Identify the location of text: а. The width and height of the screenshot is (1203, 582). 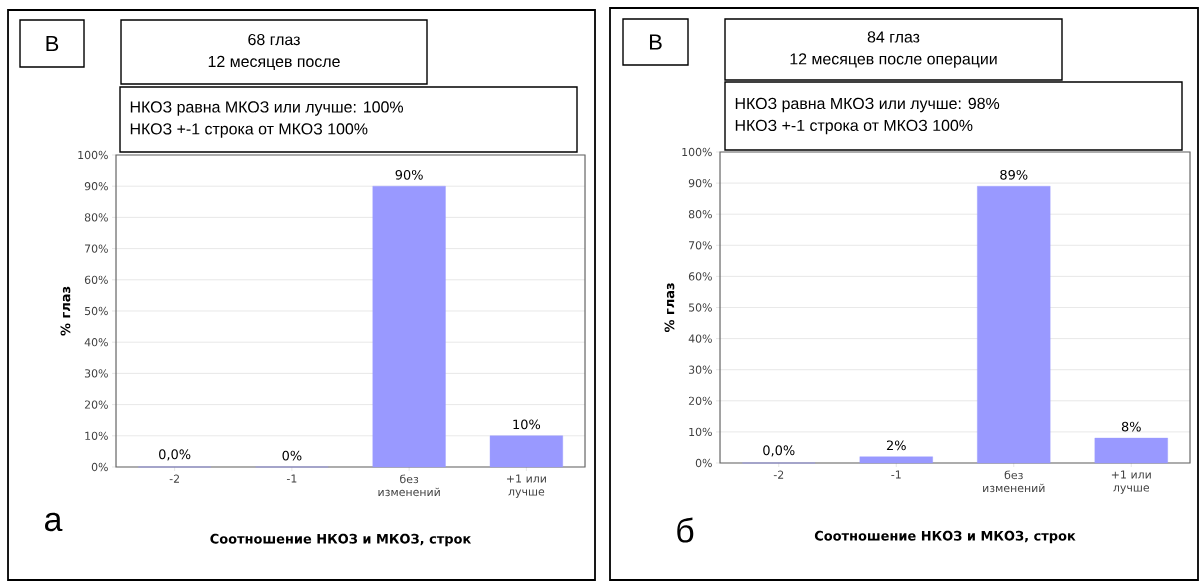
(54, 522).